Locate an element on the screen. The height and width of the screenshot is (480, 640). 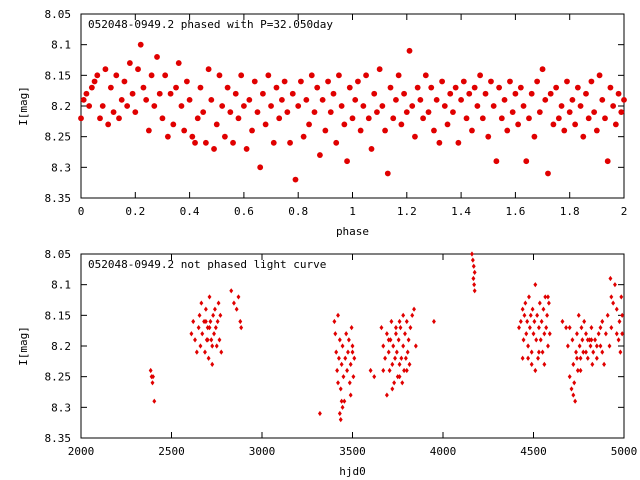
chart-title: 052048-0949.2 not phased light curve is located at coordinates (207, 264).